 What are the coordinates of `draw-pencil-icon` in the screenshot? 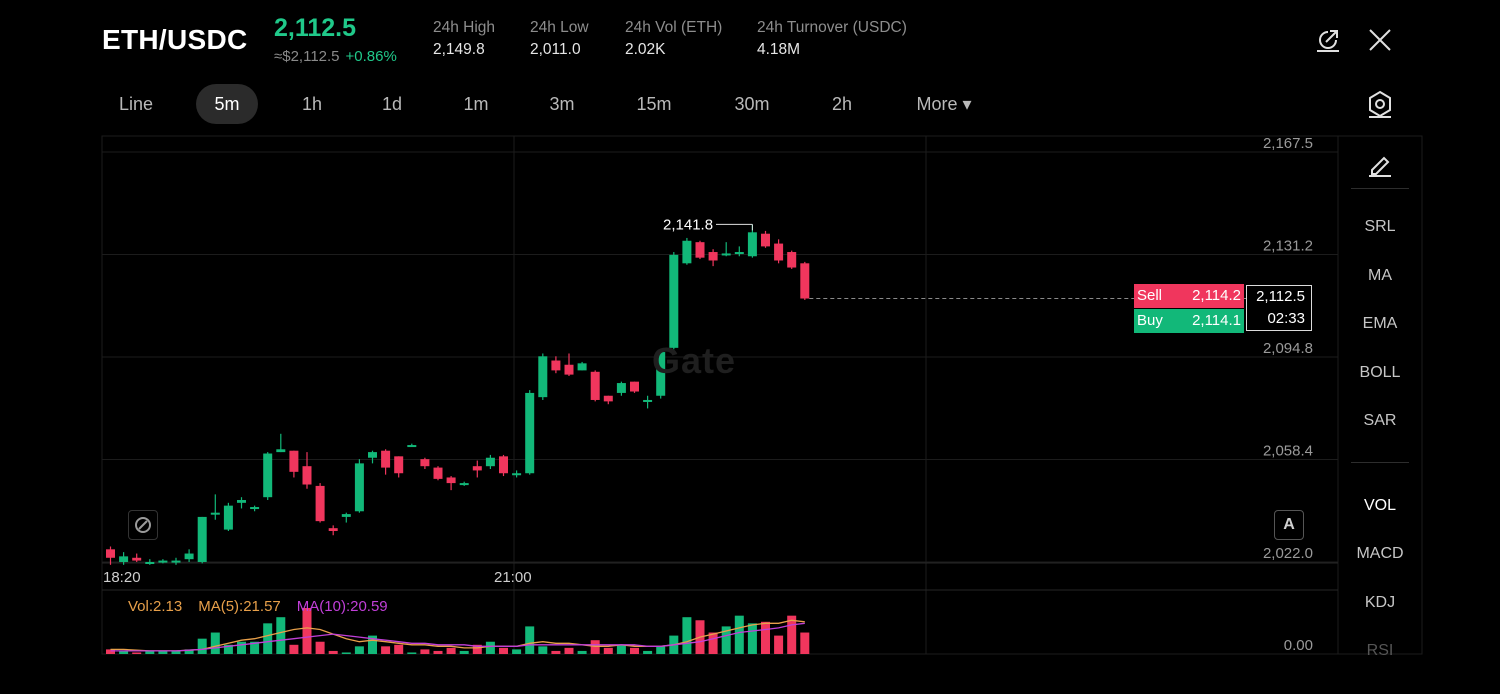 It's located at (1380, 164).